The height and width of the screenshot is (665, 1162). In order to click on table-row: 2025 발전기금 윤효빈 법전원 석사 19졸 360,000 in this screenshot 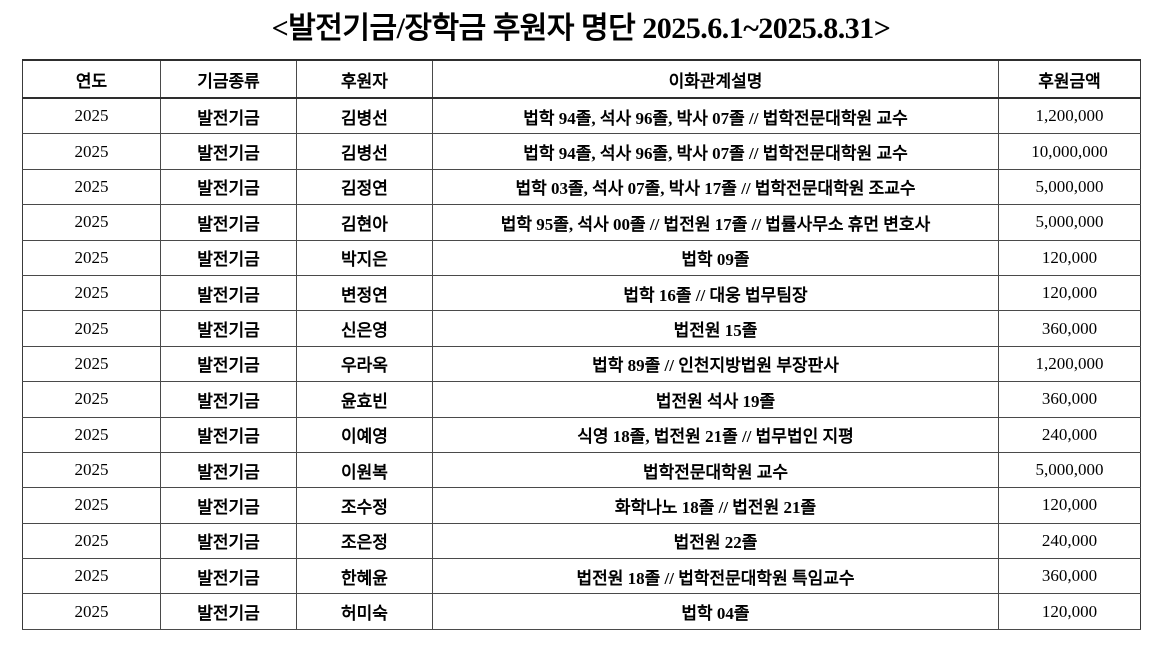, I will do `click(581, 399)`.